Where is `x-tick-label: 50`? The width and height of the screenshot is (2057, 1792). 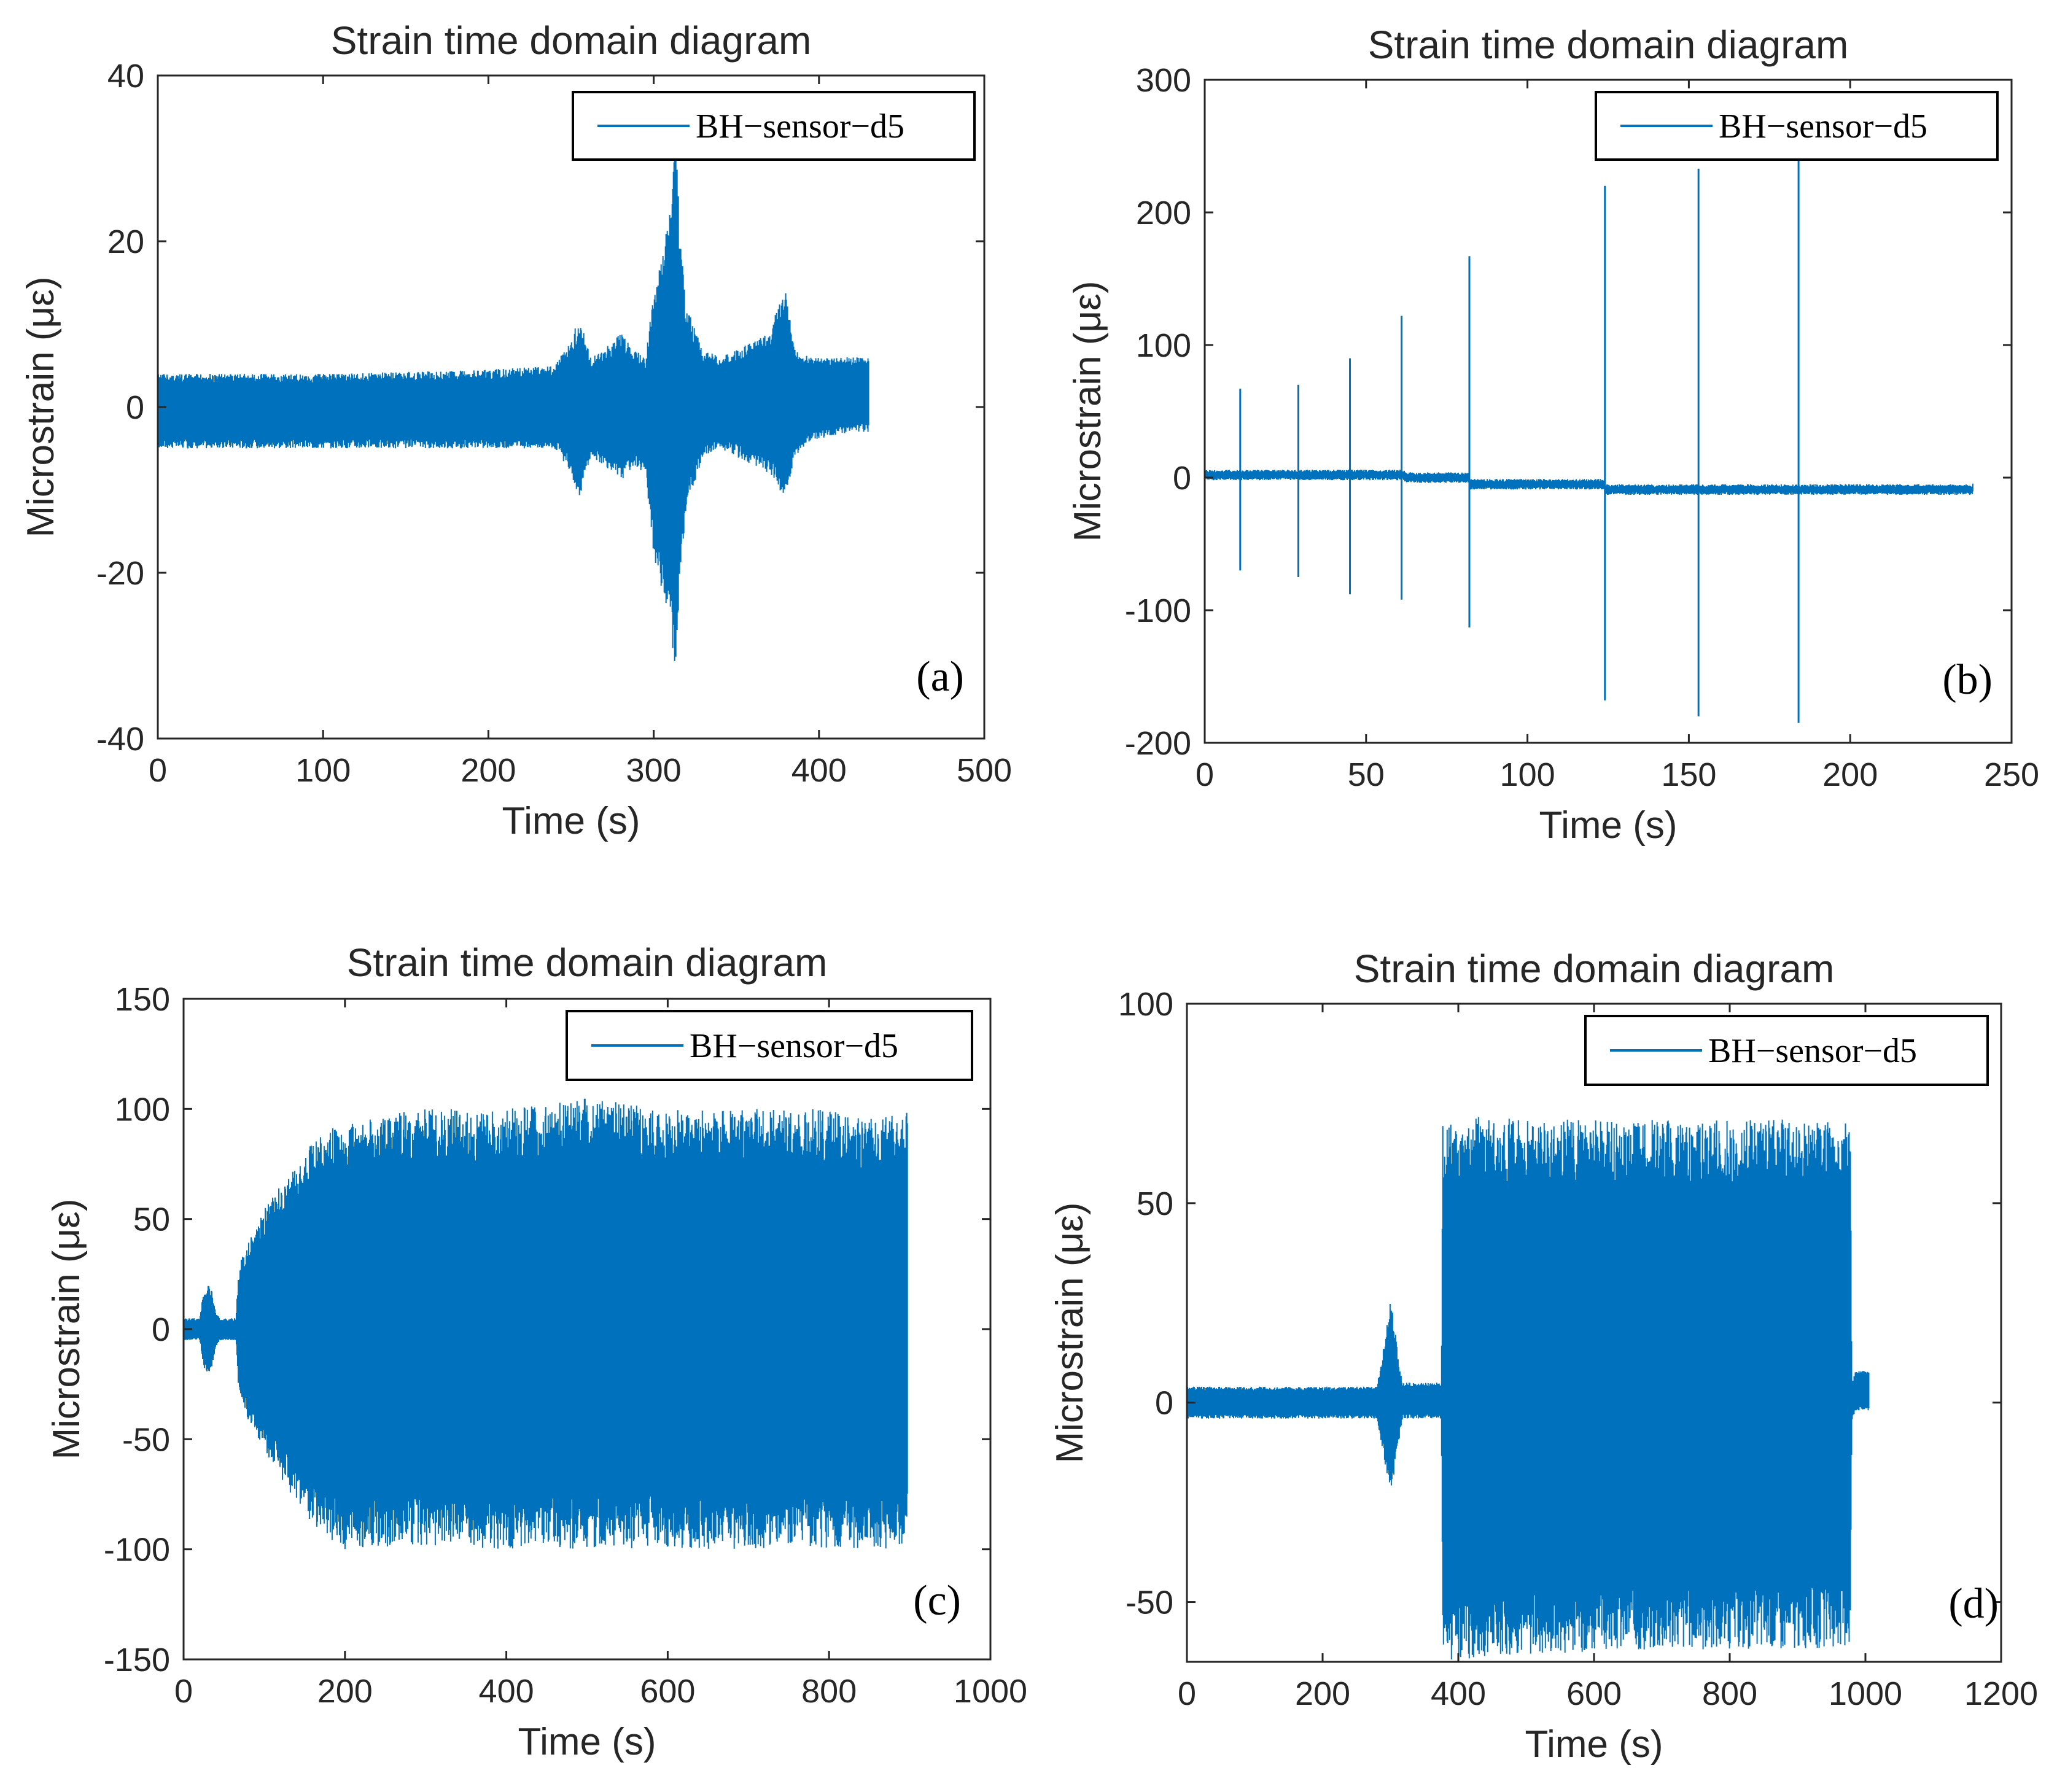 x-tick-label: 50 is located at coordinates (1366, 774).